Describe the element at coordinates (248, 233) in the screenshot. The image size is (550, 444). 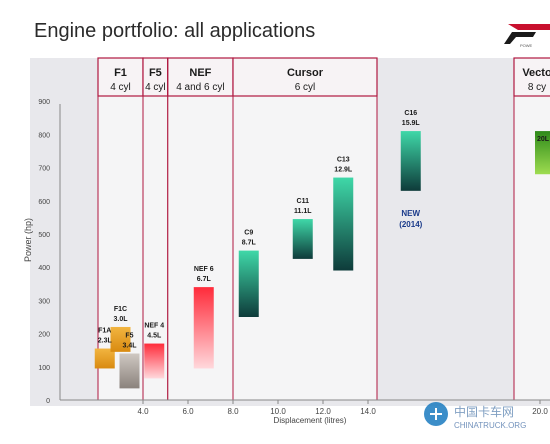
I see `engine-label-c9: C9` at that location.